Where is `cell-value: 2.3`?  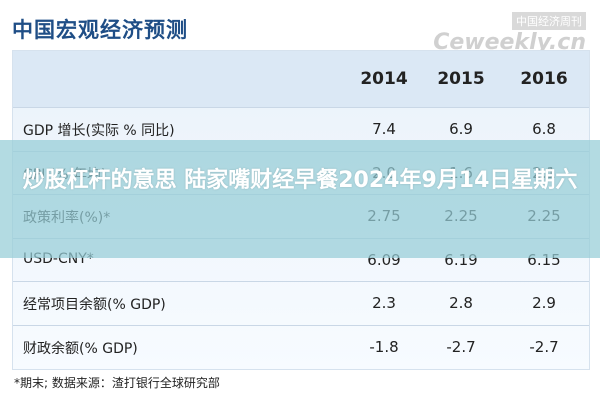 cell-value: 2.3 is located at coordinates (384, 303).